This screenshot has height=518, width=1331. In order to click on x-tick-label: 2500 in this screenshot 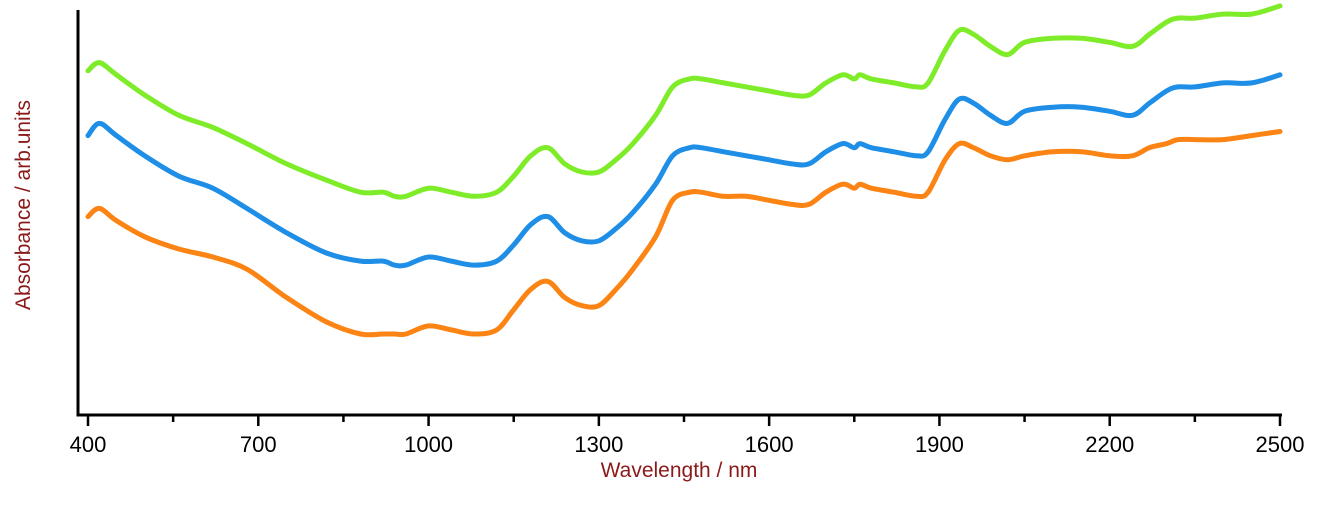, I will do `click(1280, 444)`.